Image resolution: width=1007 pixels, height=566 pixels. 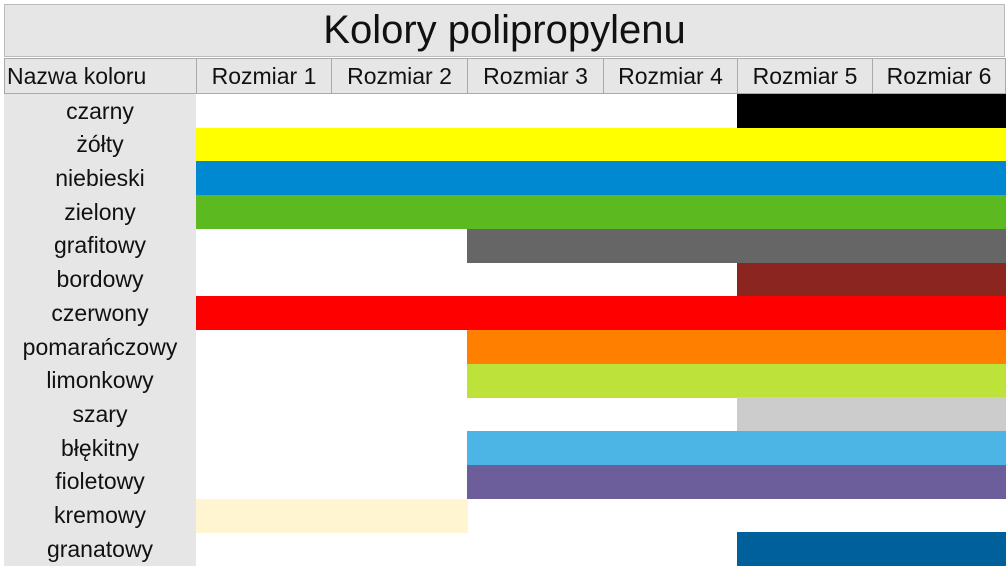 I want to click on color-name: zielony, so click(x=100, y=212).